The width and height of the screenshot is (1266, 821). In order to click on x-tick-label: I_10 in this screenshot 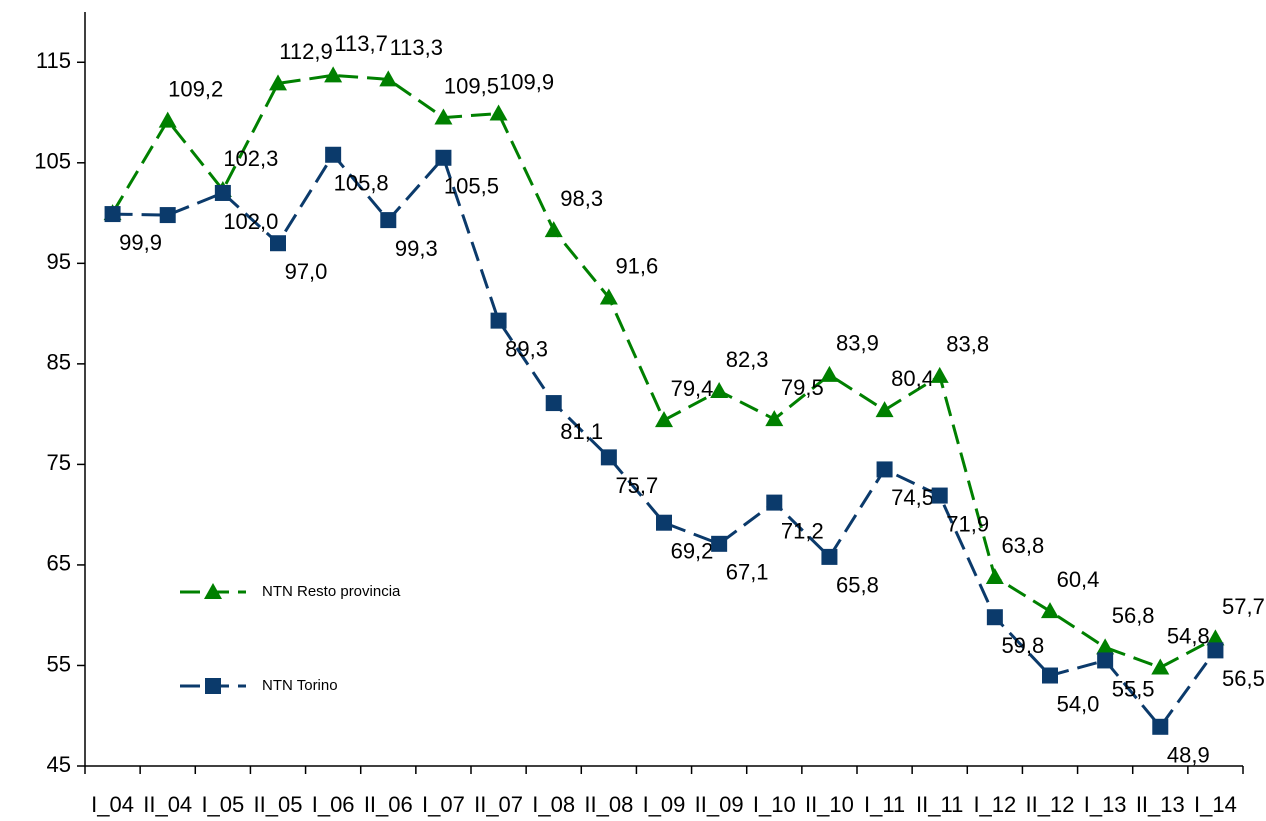, I will do `click(774, 804)`.